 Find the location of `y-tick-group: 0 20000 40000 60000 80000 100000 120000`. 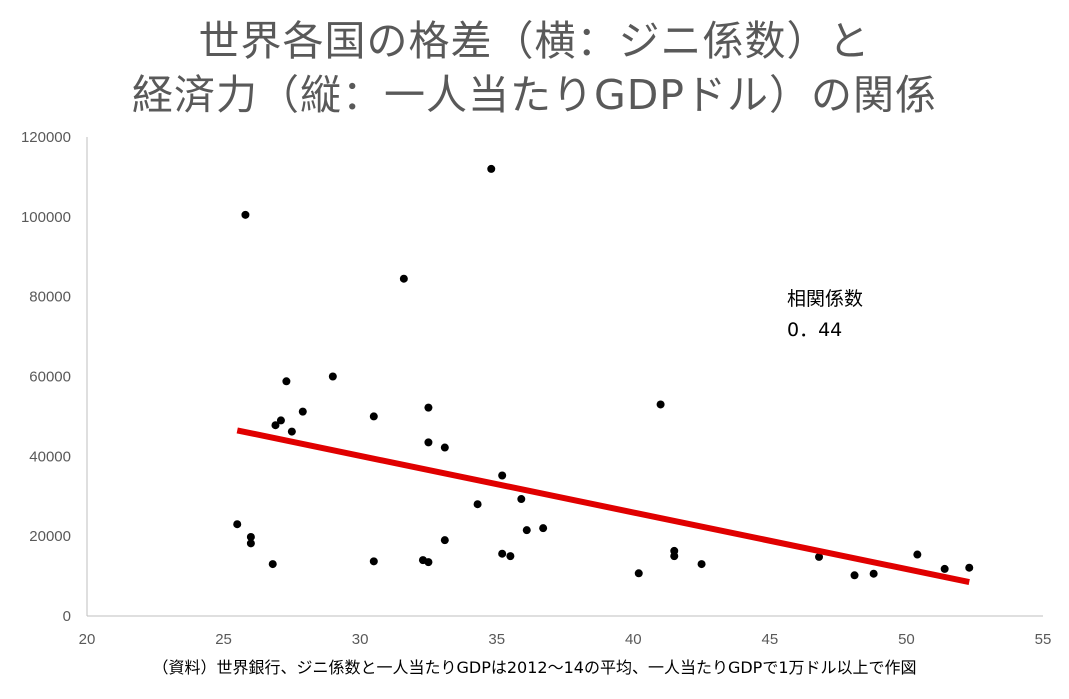

y-tick-group: 0 20000 40000 60000 80000 100000 120000 is located at coordinates (46, 377).